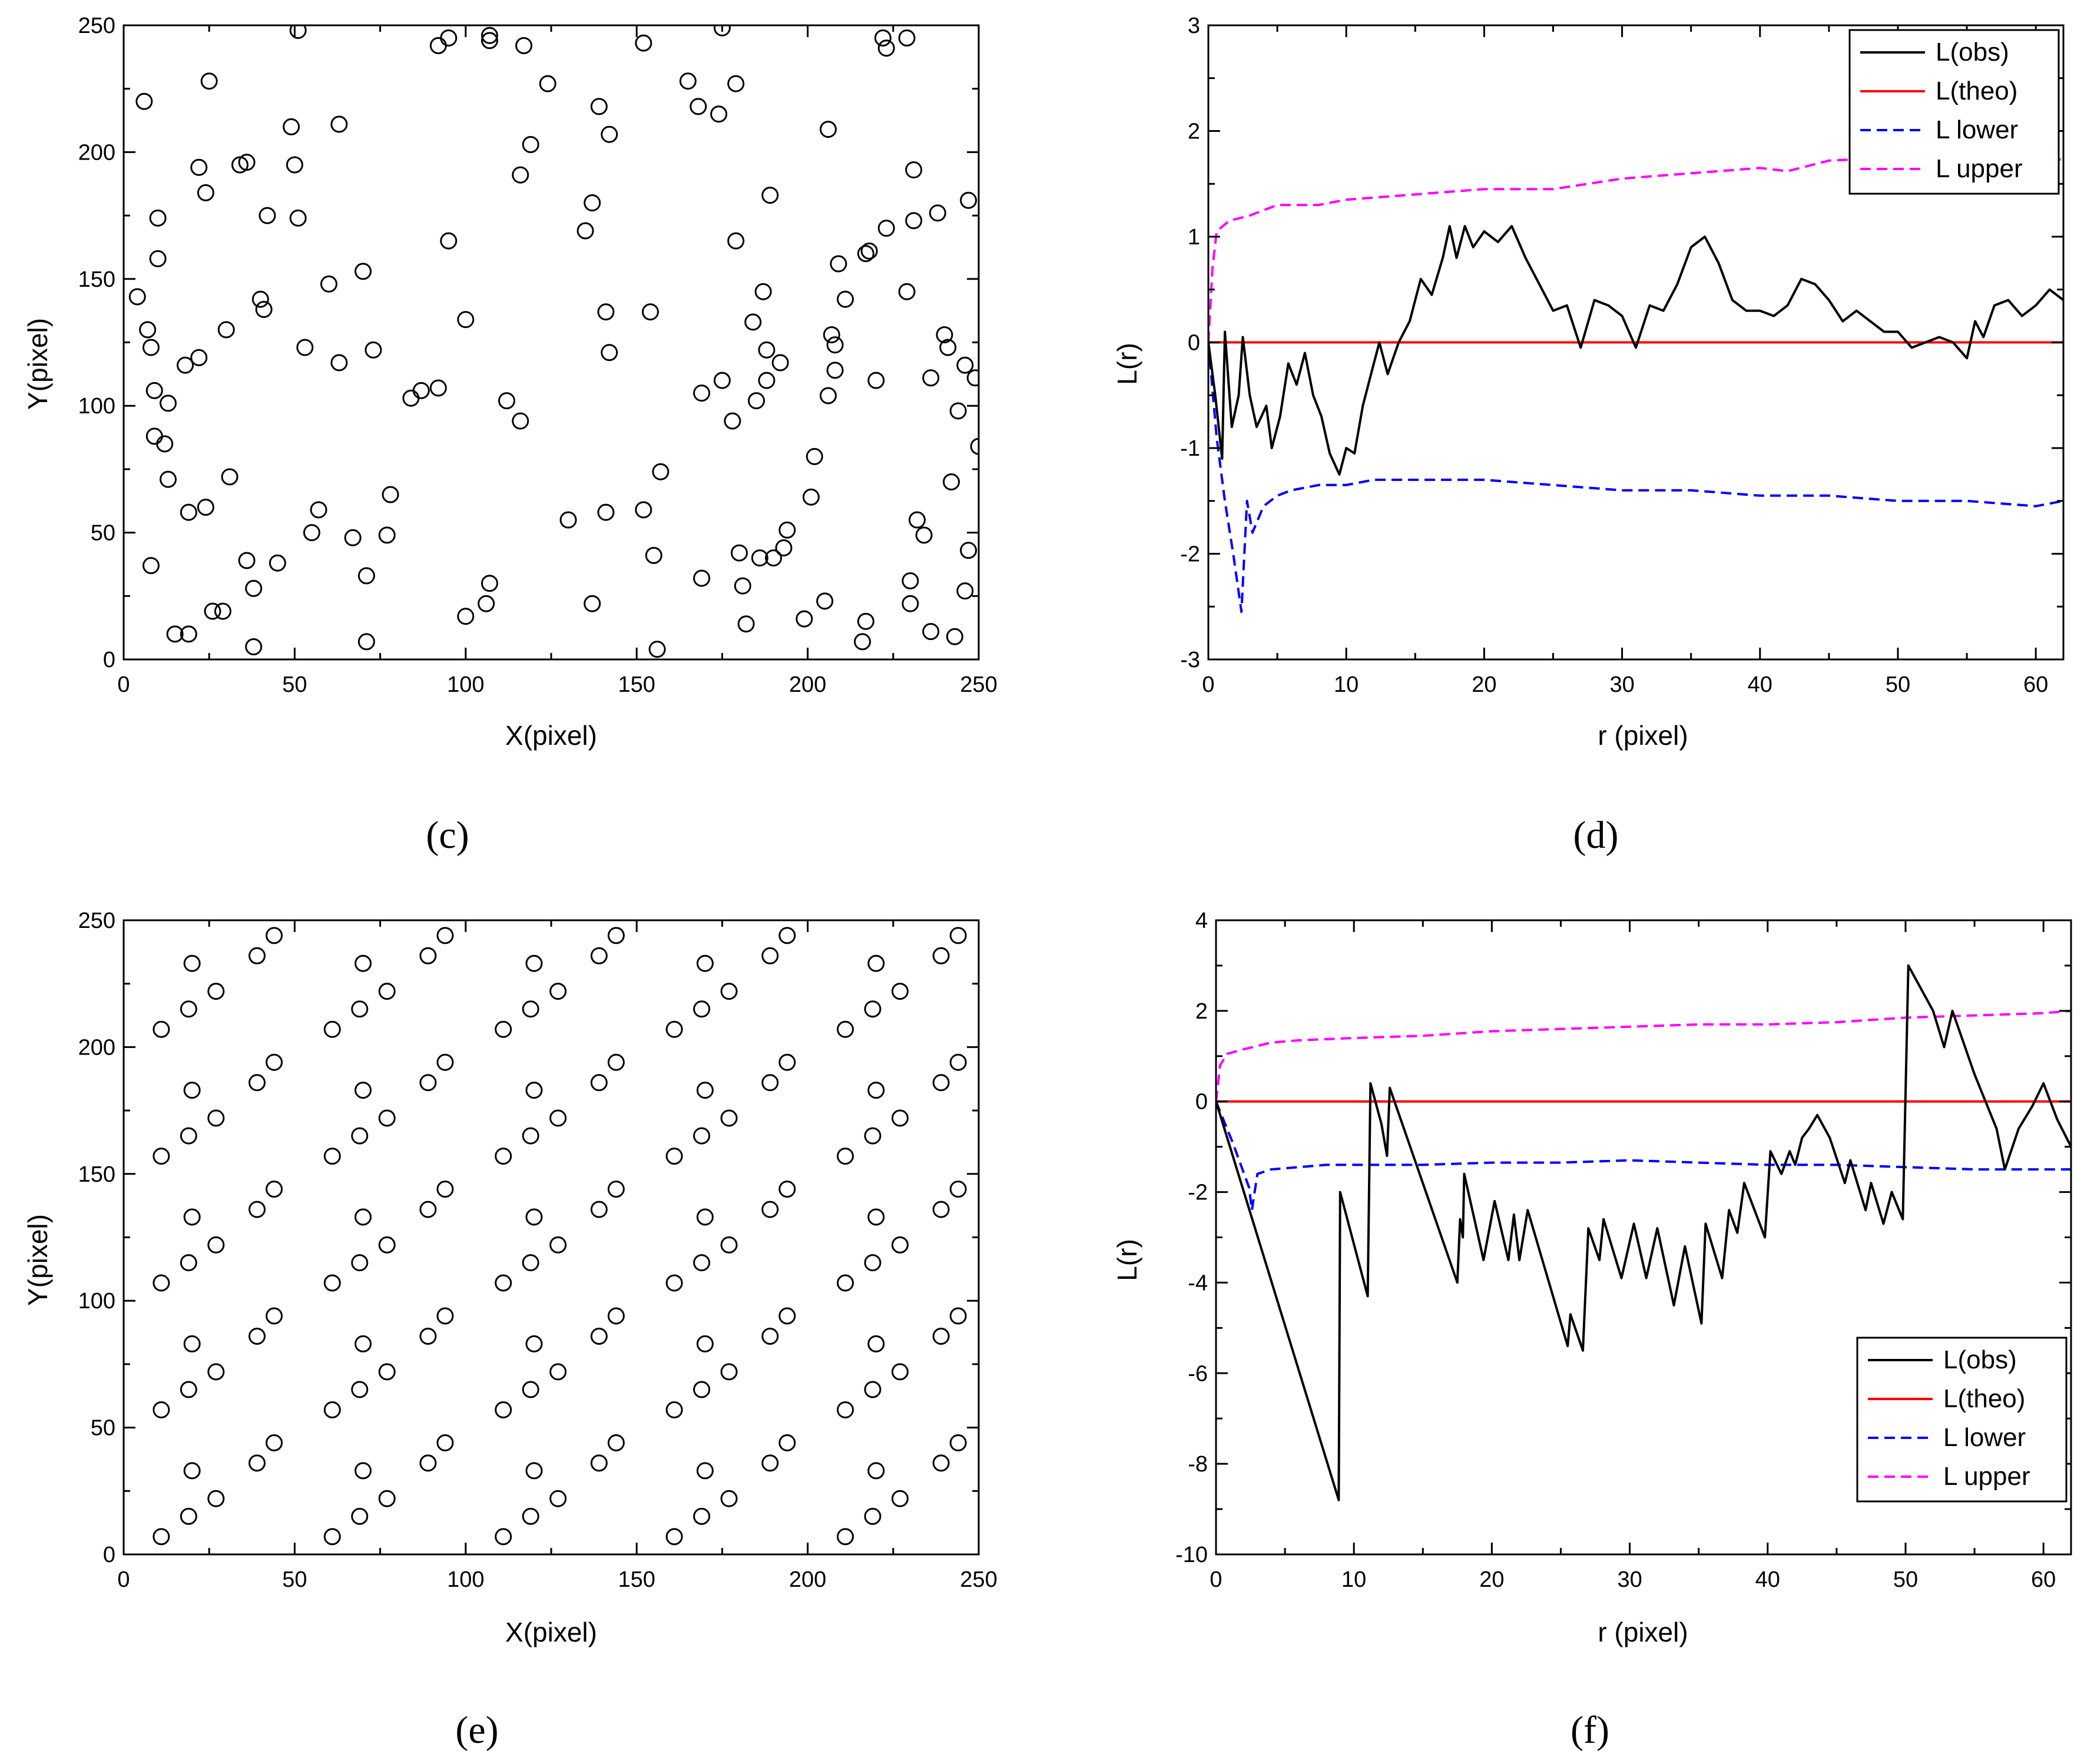 The width and height of the screenshot is (2084, 1764). I want to click on panel-label: (f), so click(1590, 1730).